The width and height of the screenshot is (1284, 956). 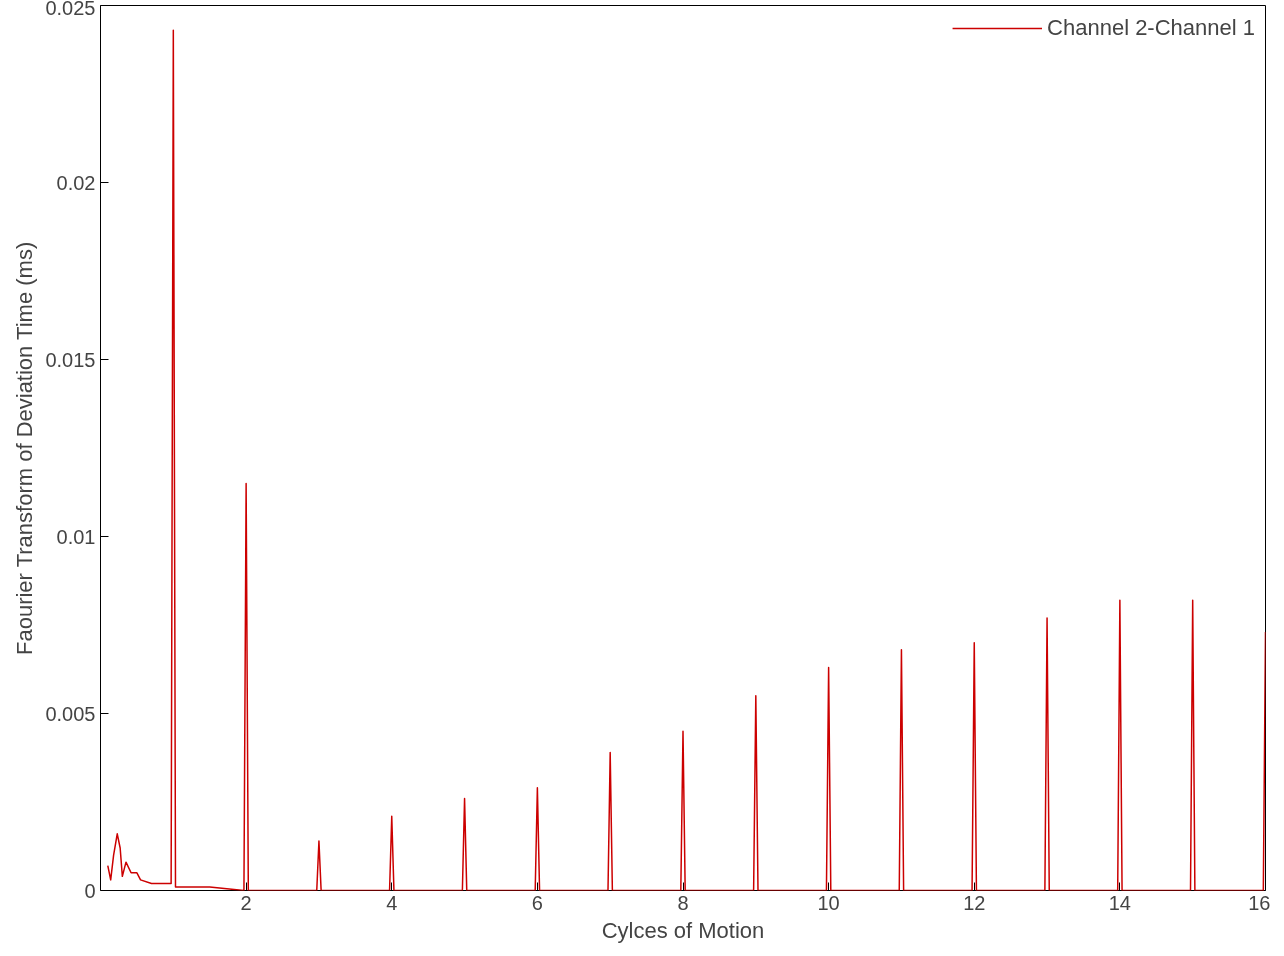 I want to click on y-tick-label: 0.005, so click(x=70, y=713).